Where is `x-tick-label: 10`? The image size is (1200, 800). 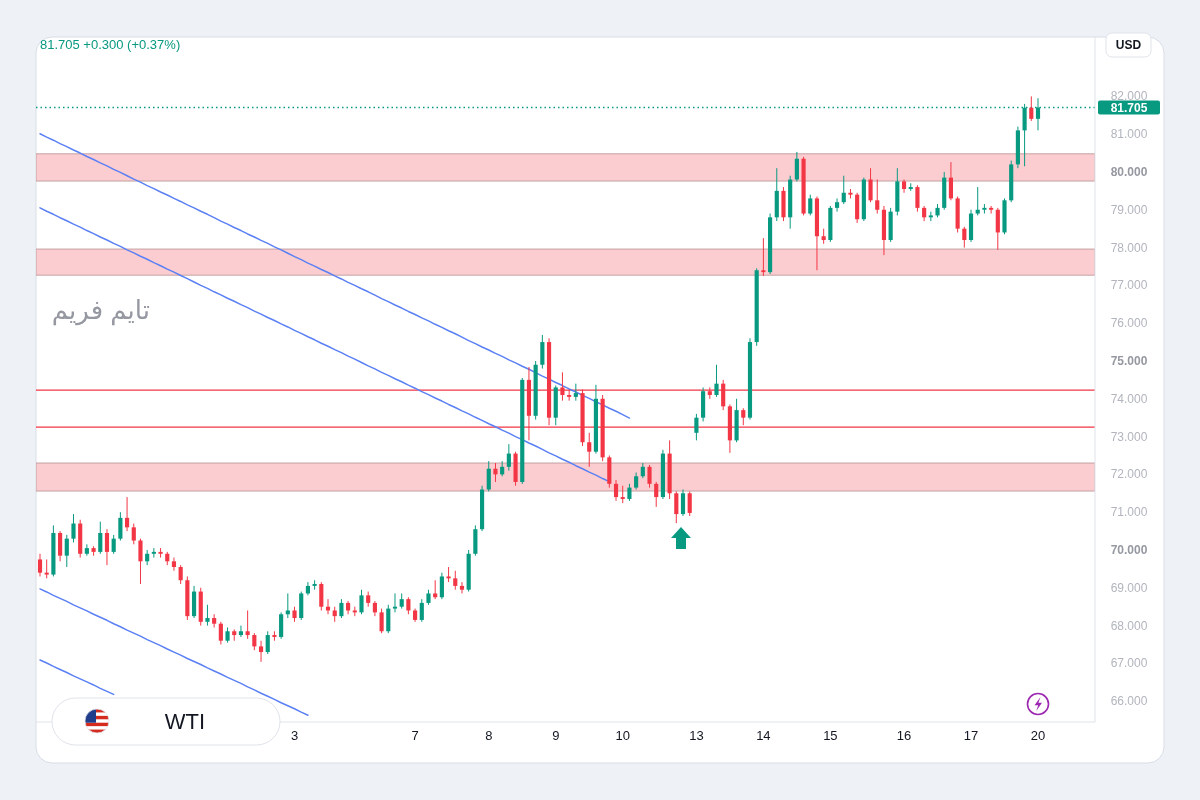 x-tick-label: 10 is located at coordinates (622, 735).